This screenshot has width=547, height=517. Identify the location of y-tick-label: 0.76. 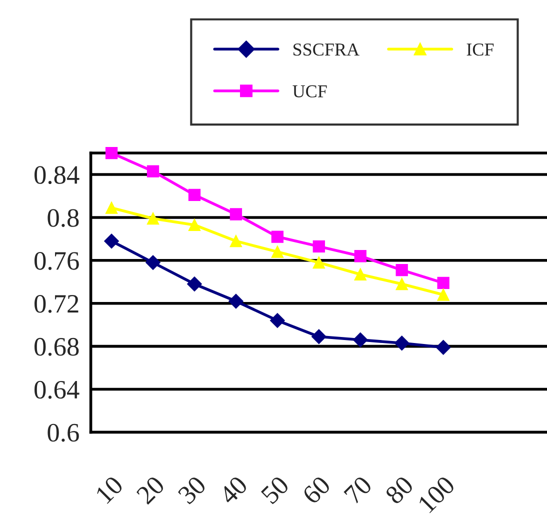
(56, 261).